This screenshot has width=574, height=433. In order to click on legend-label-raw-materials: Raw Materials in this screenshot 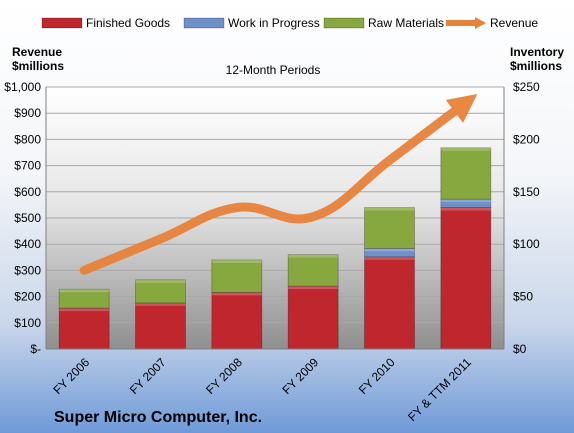, I will do `click(406, 23)`.